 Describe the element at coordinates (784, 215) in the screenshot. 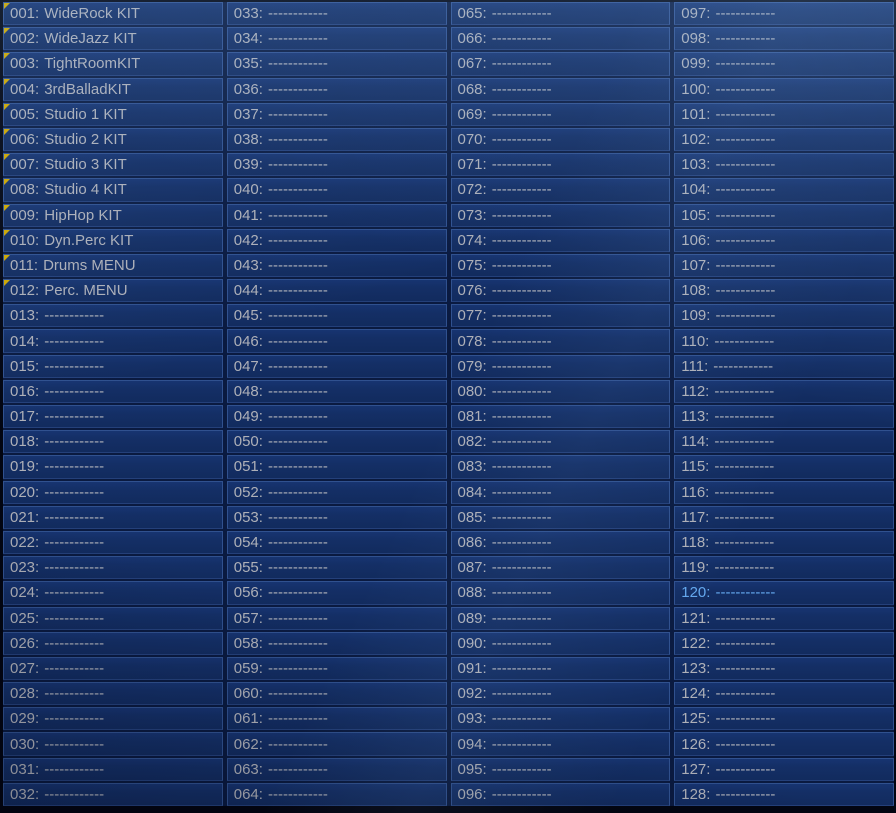

I see `patch-cell: 105 ------------` at that location.